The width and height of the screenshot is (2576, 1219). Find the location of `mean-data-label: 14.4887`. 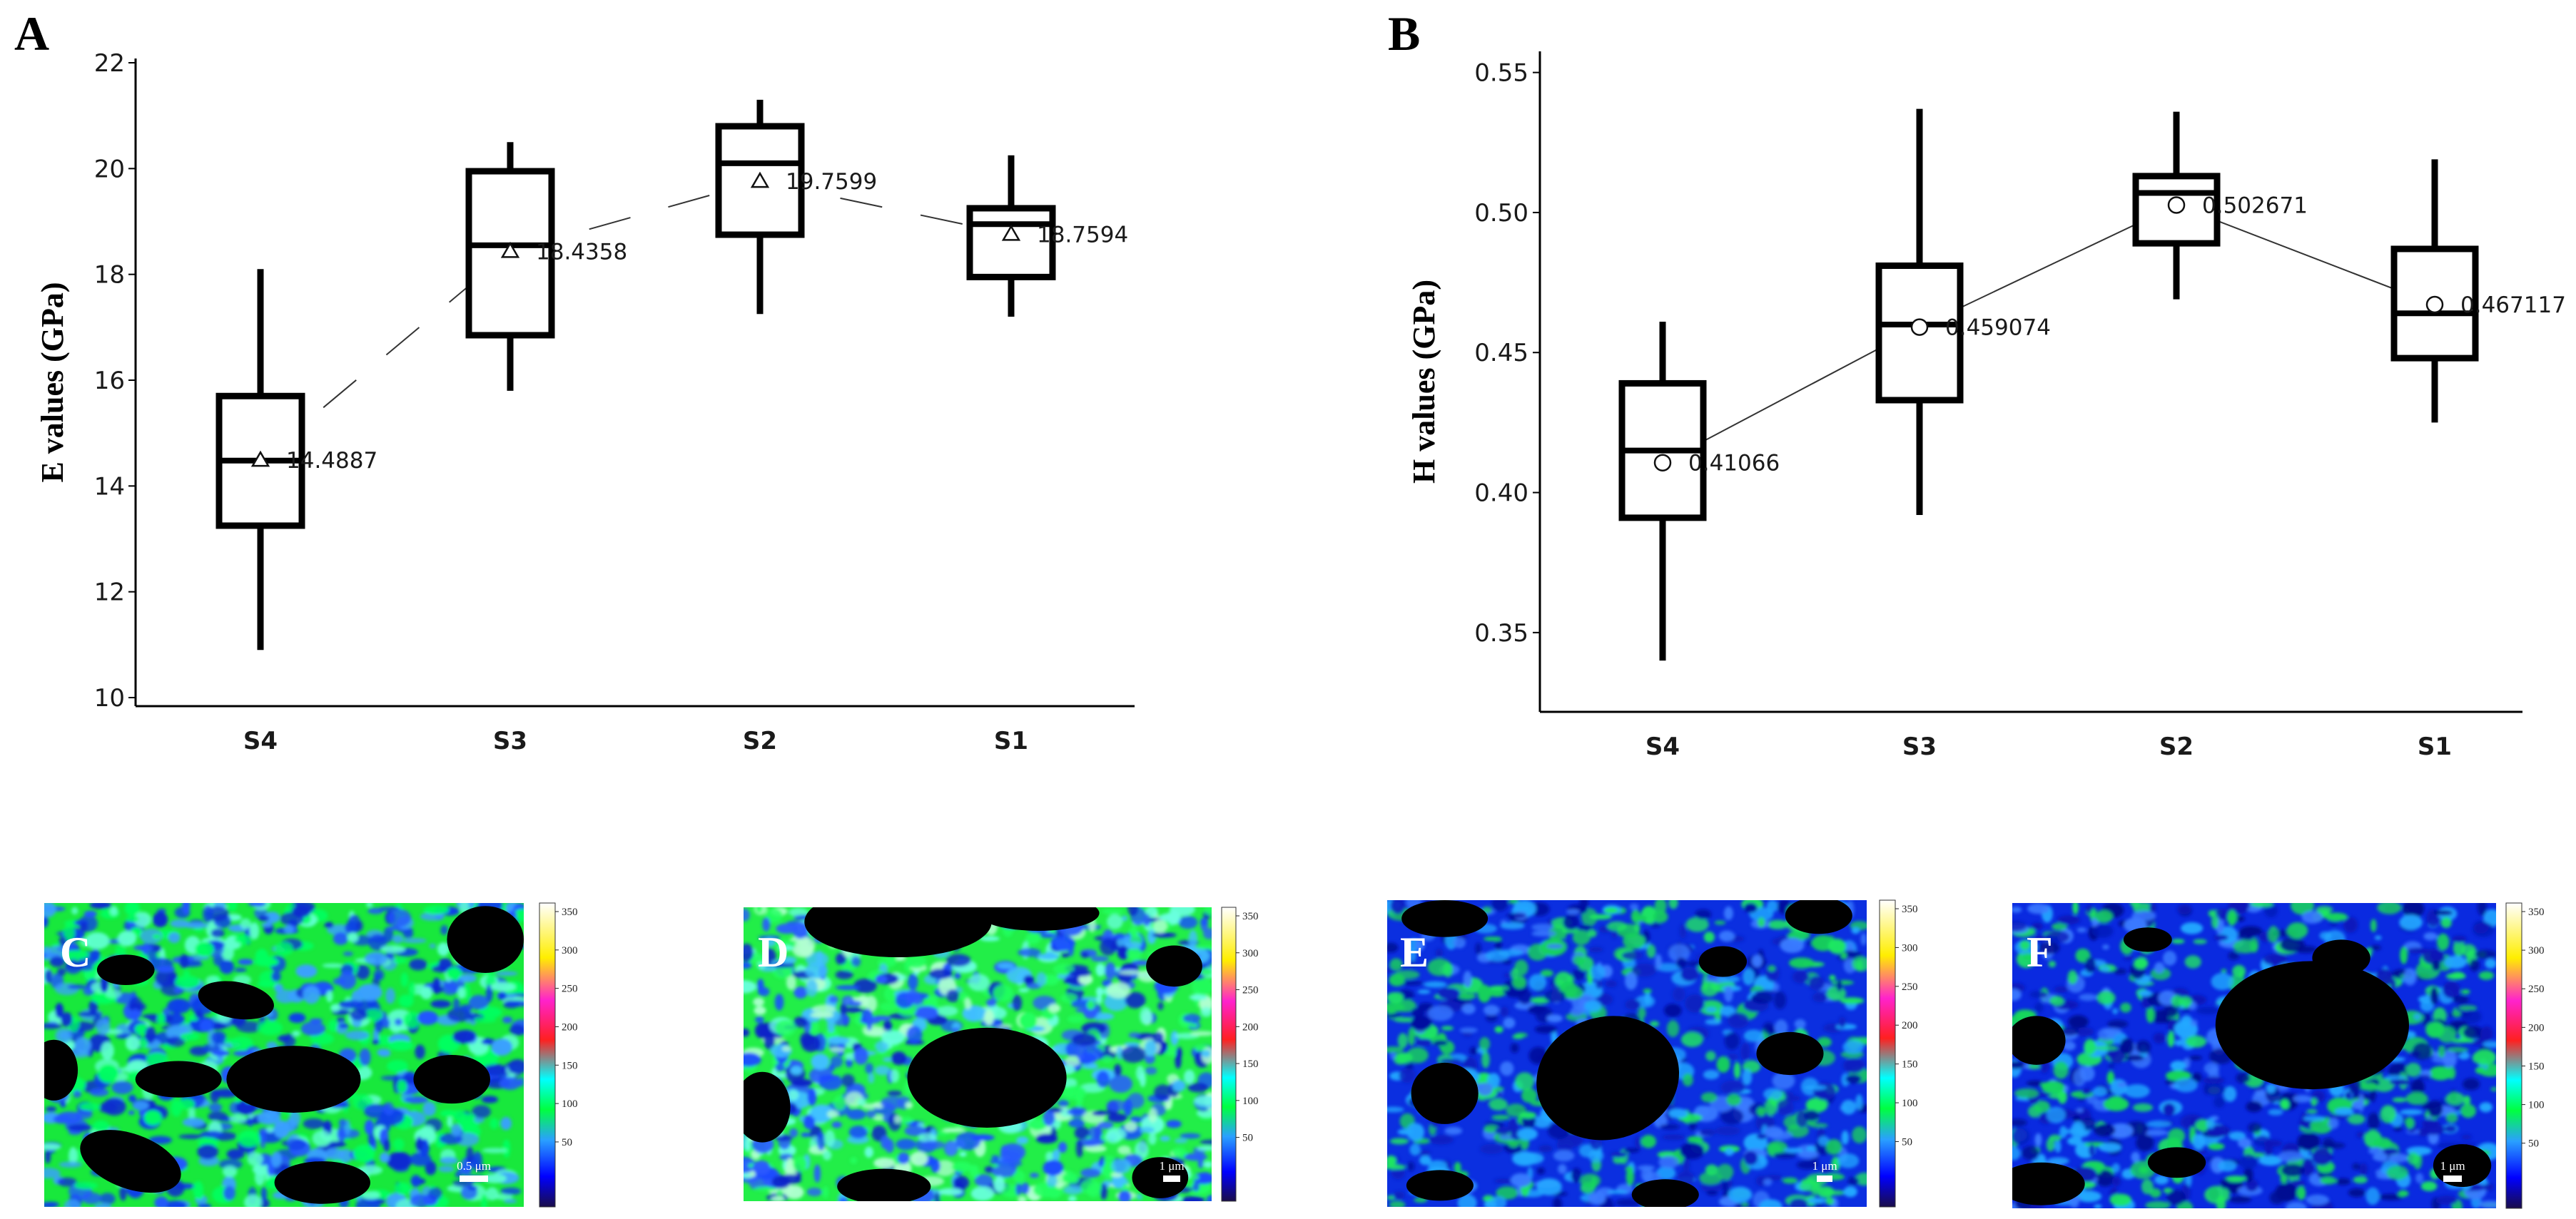

mean-data-label: 14.4887 is located at coordinates (331, 461).